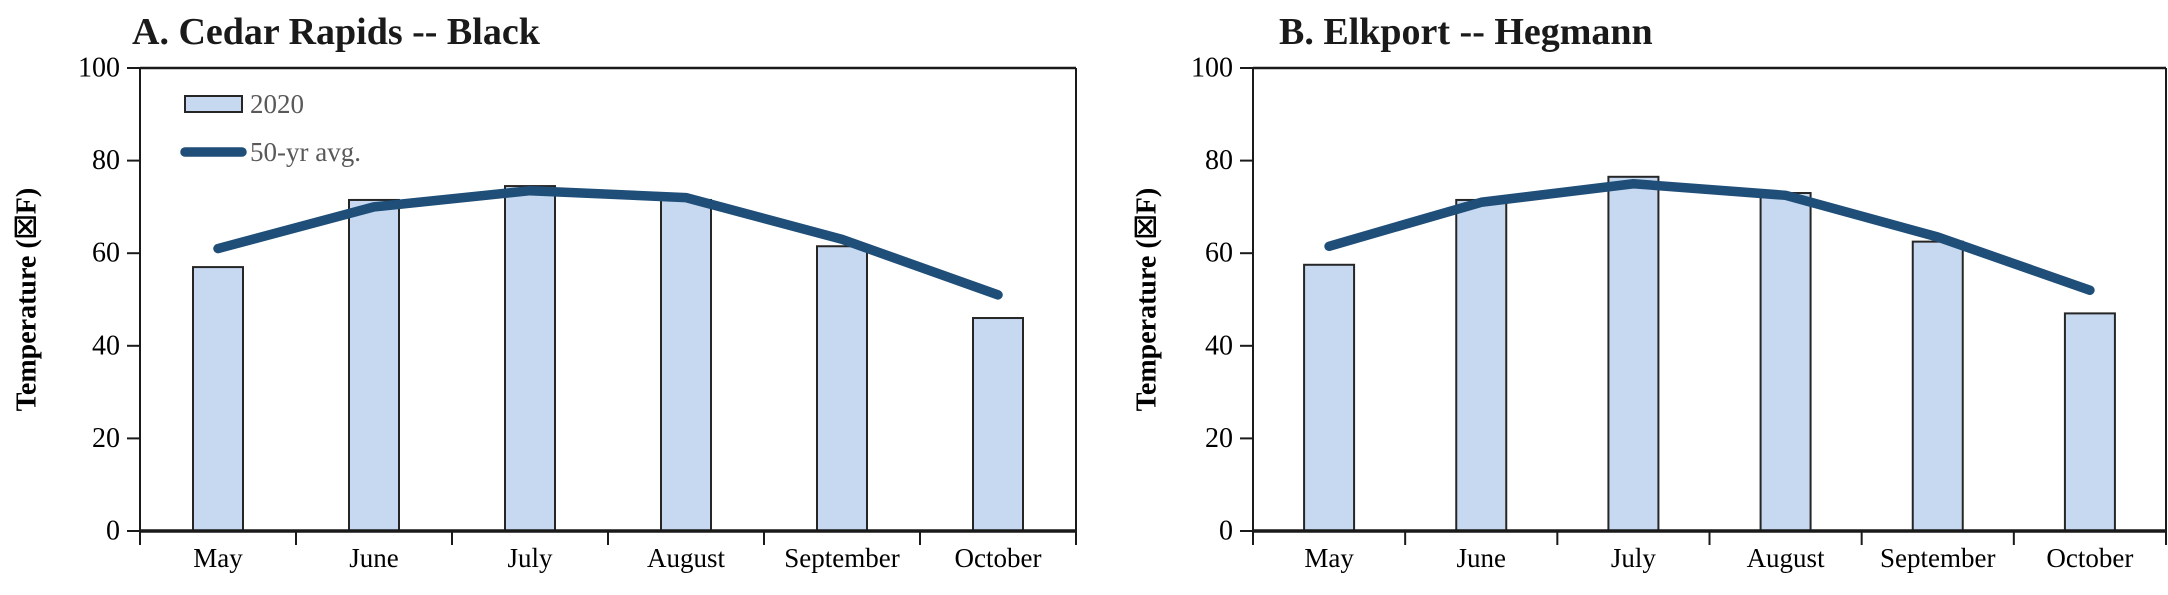 This screenshot has width=2168, height=595. Describe the element at coordinates (336, 32) in the screenshot. I see `chart-title: A. Cedar Rapids -- Black` at that location.